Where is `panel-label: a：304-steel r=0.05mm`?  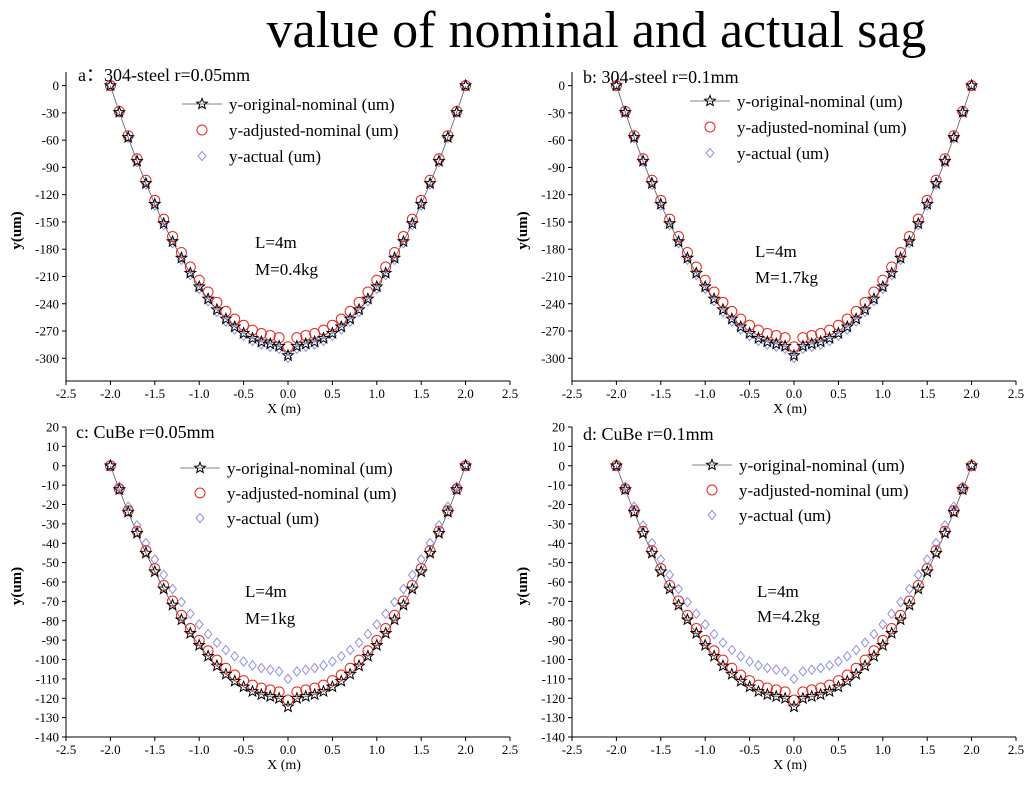
panel-label: a：304-steel r=0.05mm is located at coordinates (164, 75).